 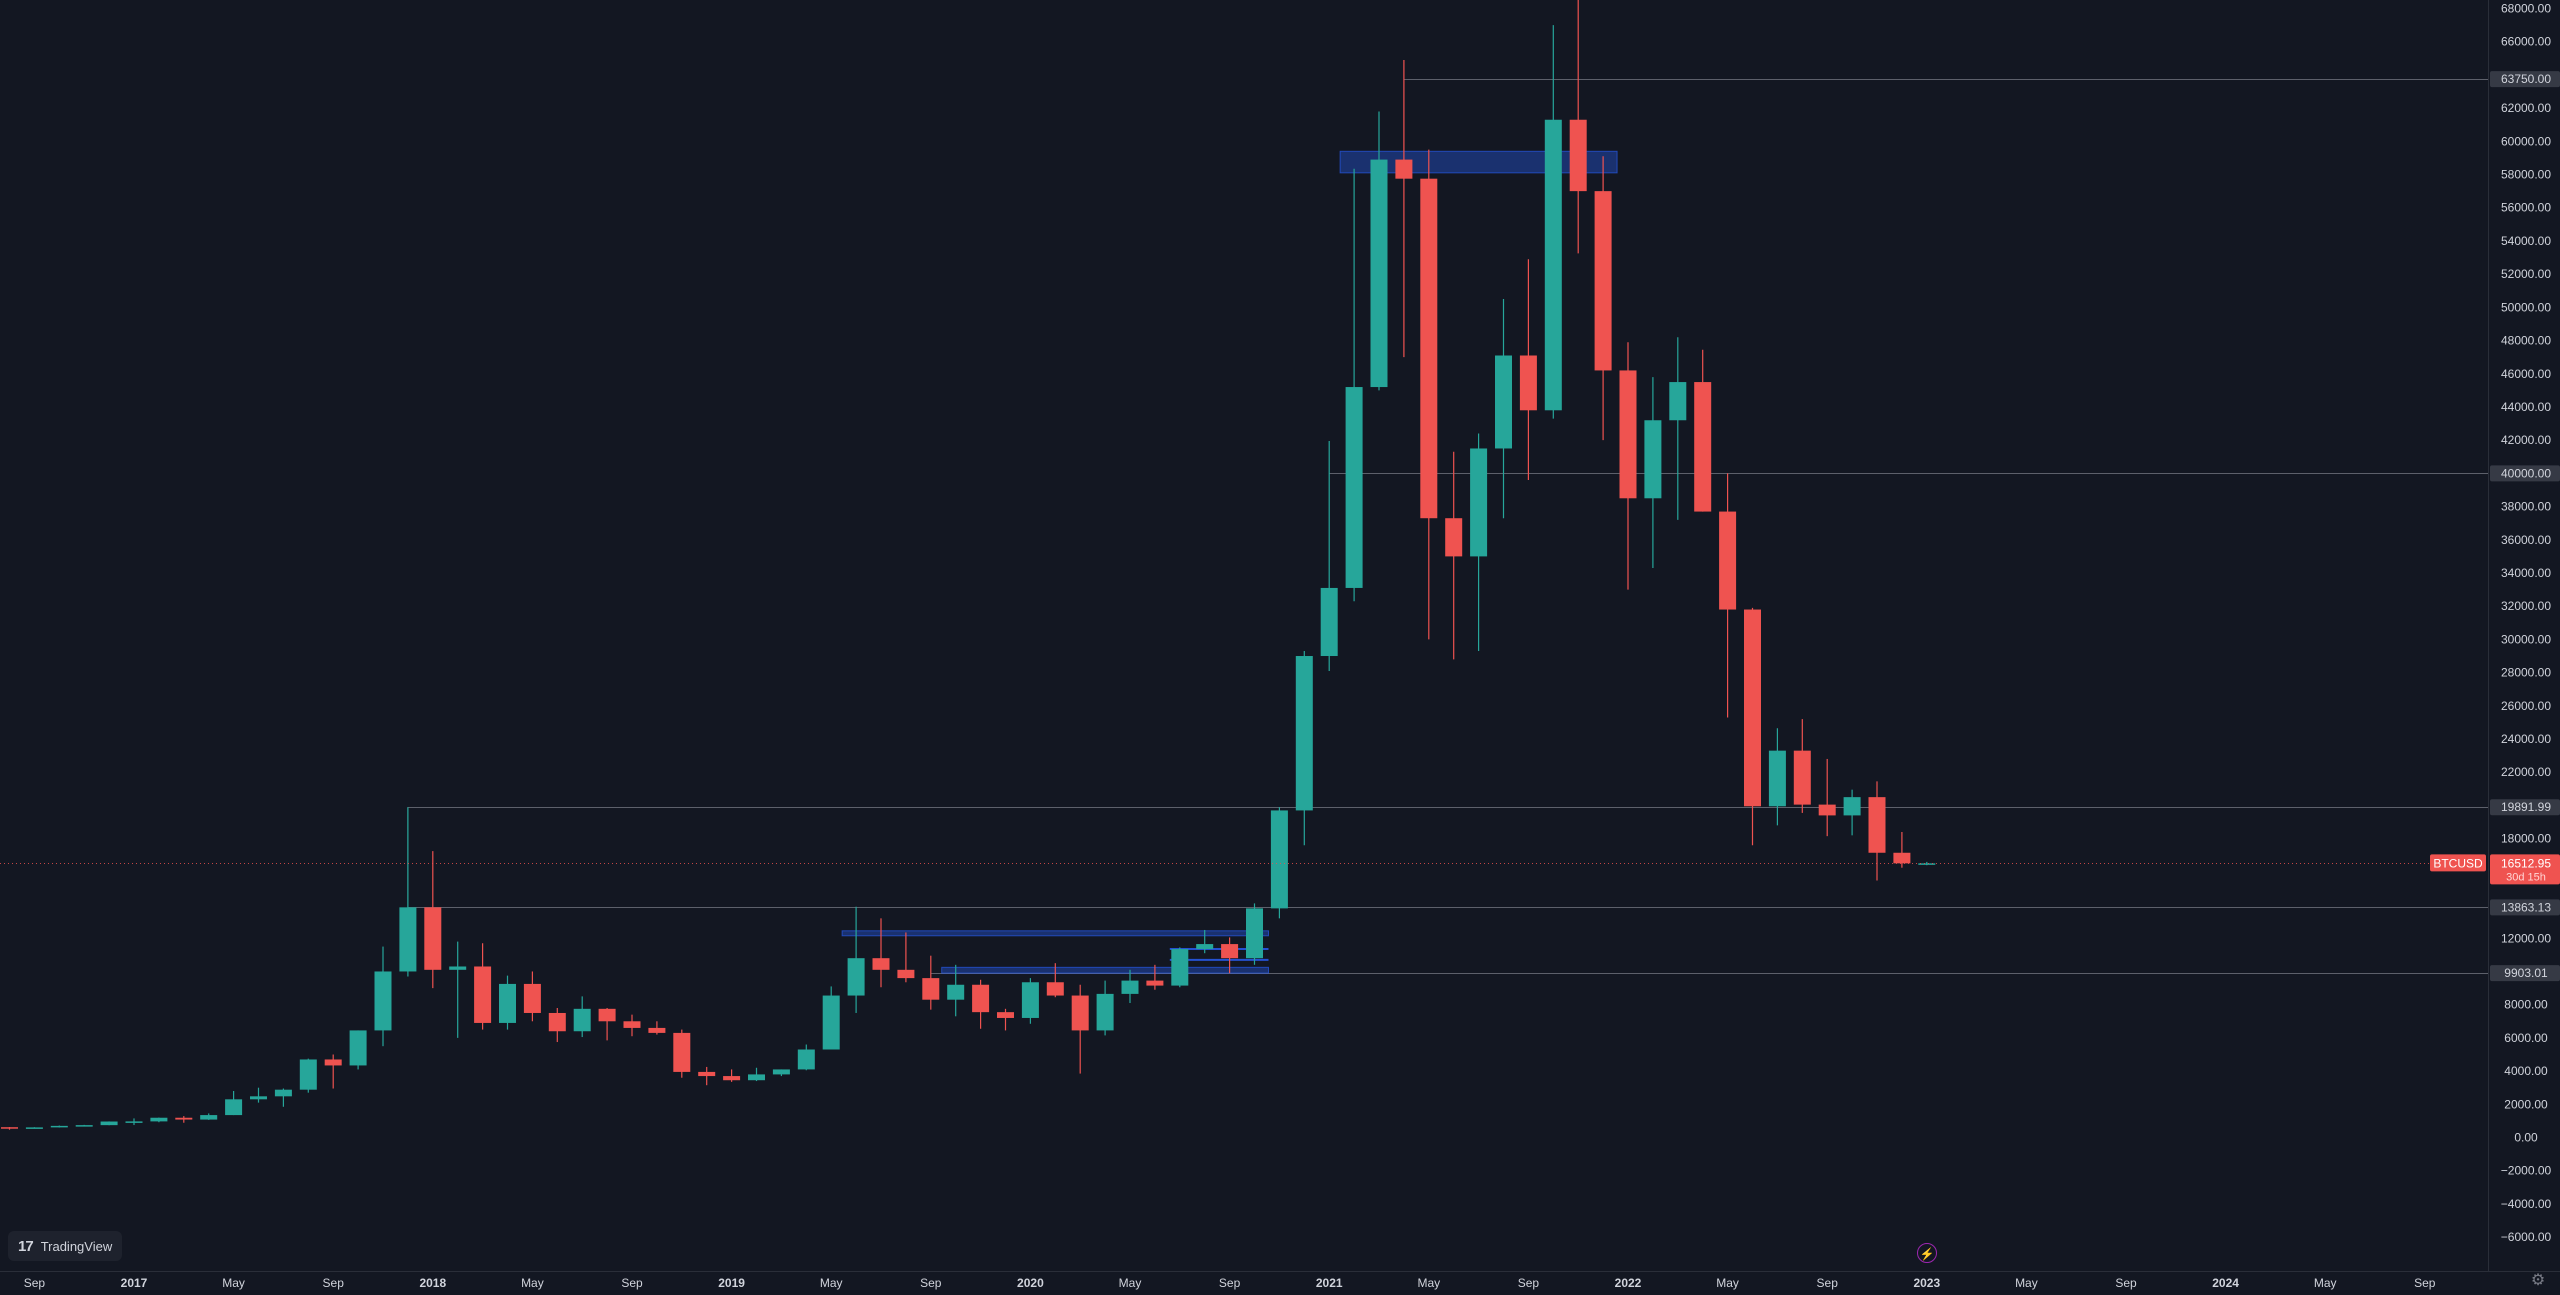 I want to click on symbol-tag: BTCUSD, so click(x=2458, y=863).